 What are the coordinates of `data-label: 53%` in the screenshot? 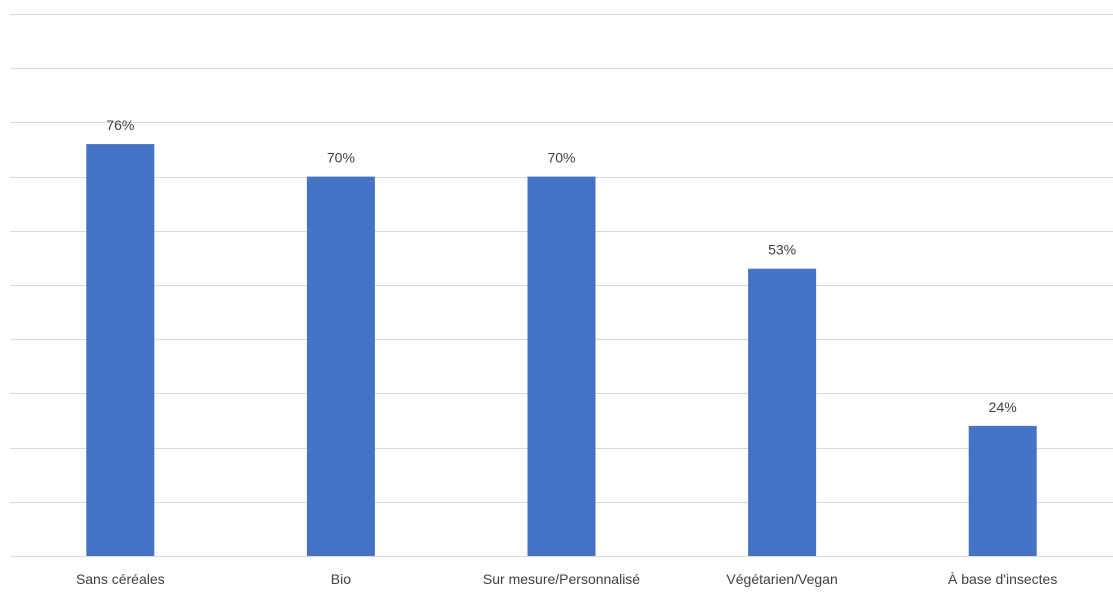 It's located at (782, 250).